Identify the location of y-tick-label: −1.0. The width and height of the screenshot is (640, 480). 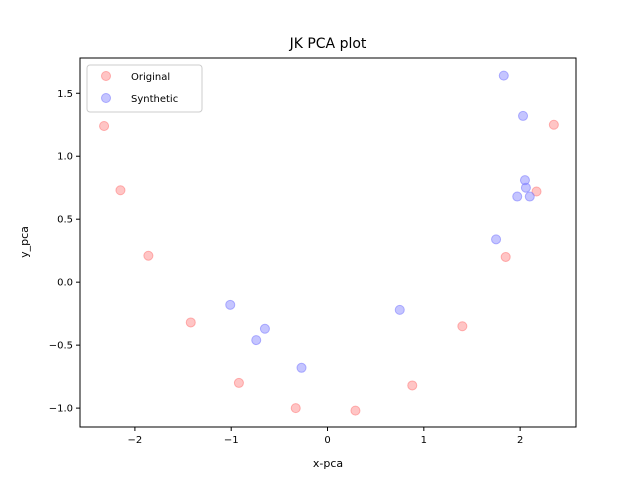
(61, 409).